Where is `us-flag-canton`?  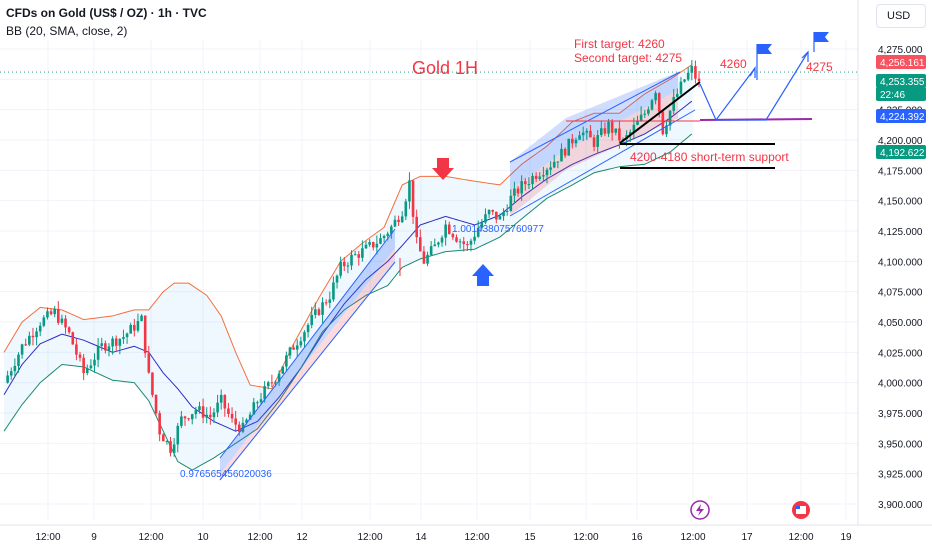
us-flag-canton is located at coordinates (798, 507).